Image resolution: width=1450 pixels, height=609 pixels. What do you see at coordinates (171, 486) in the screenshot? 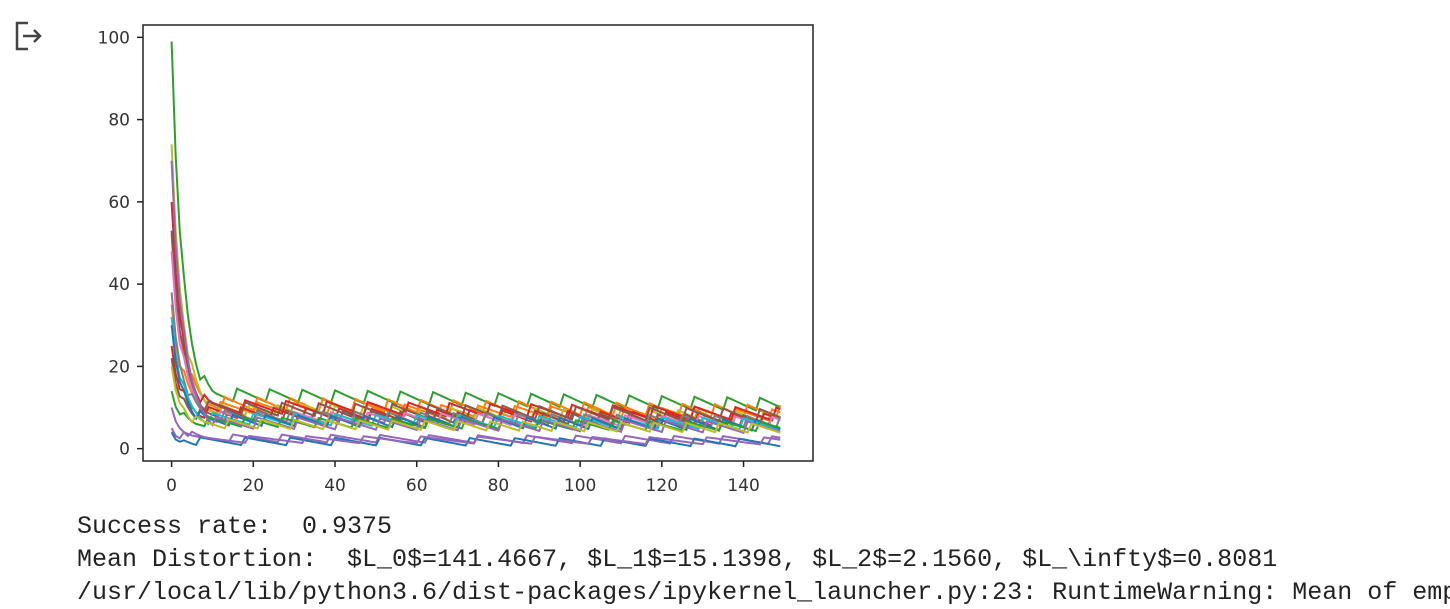
I see `x-tick-label: 0` at bounding box center [171, 486].